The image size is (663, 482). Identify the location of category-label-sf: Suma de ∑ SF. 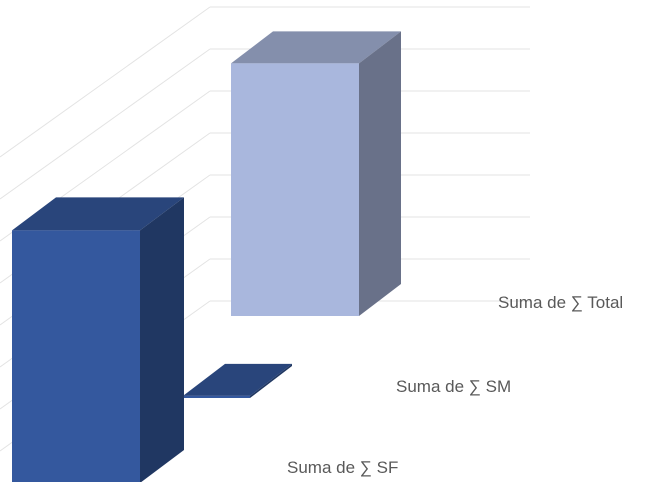
(342, 467).